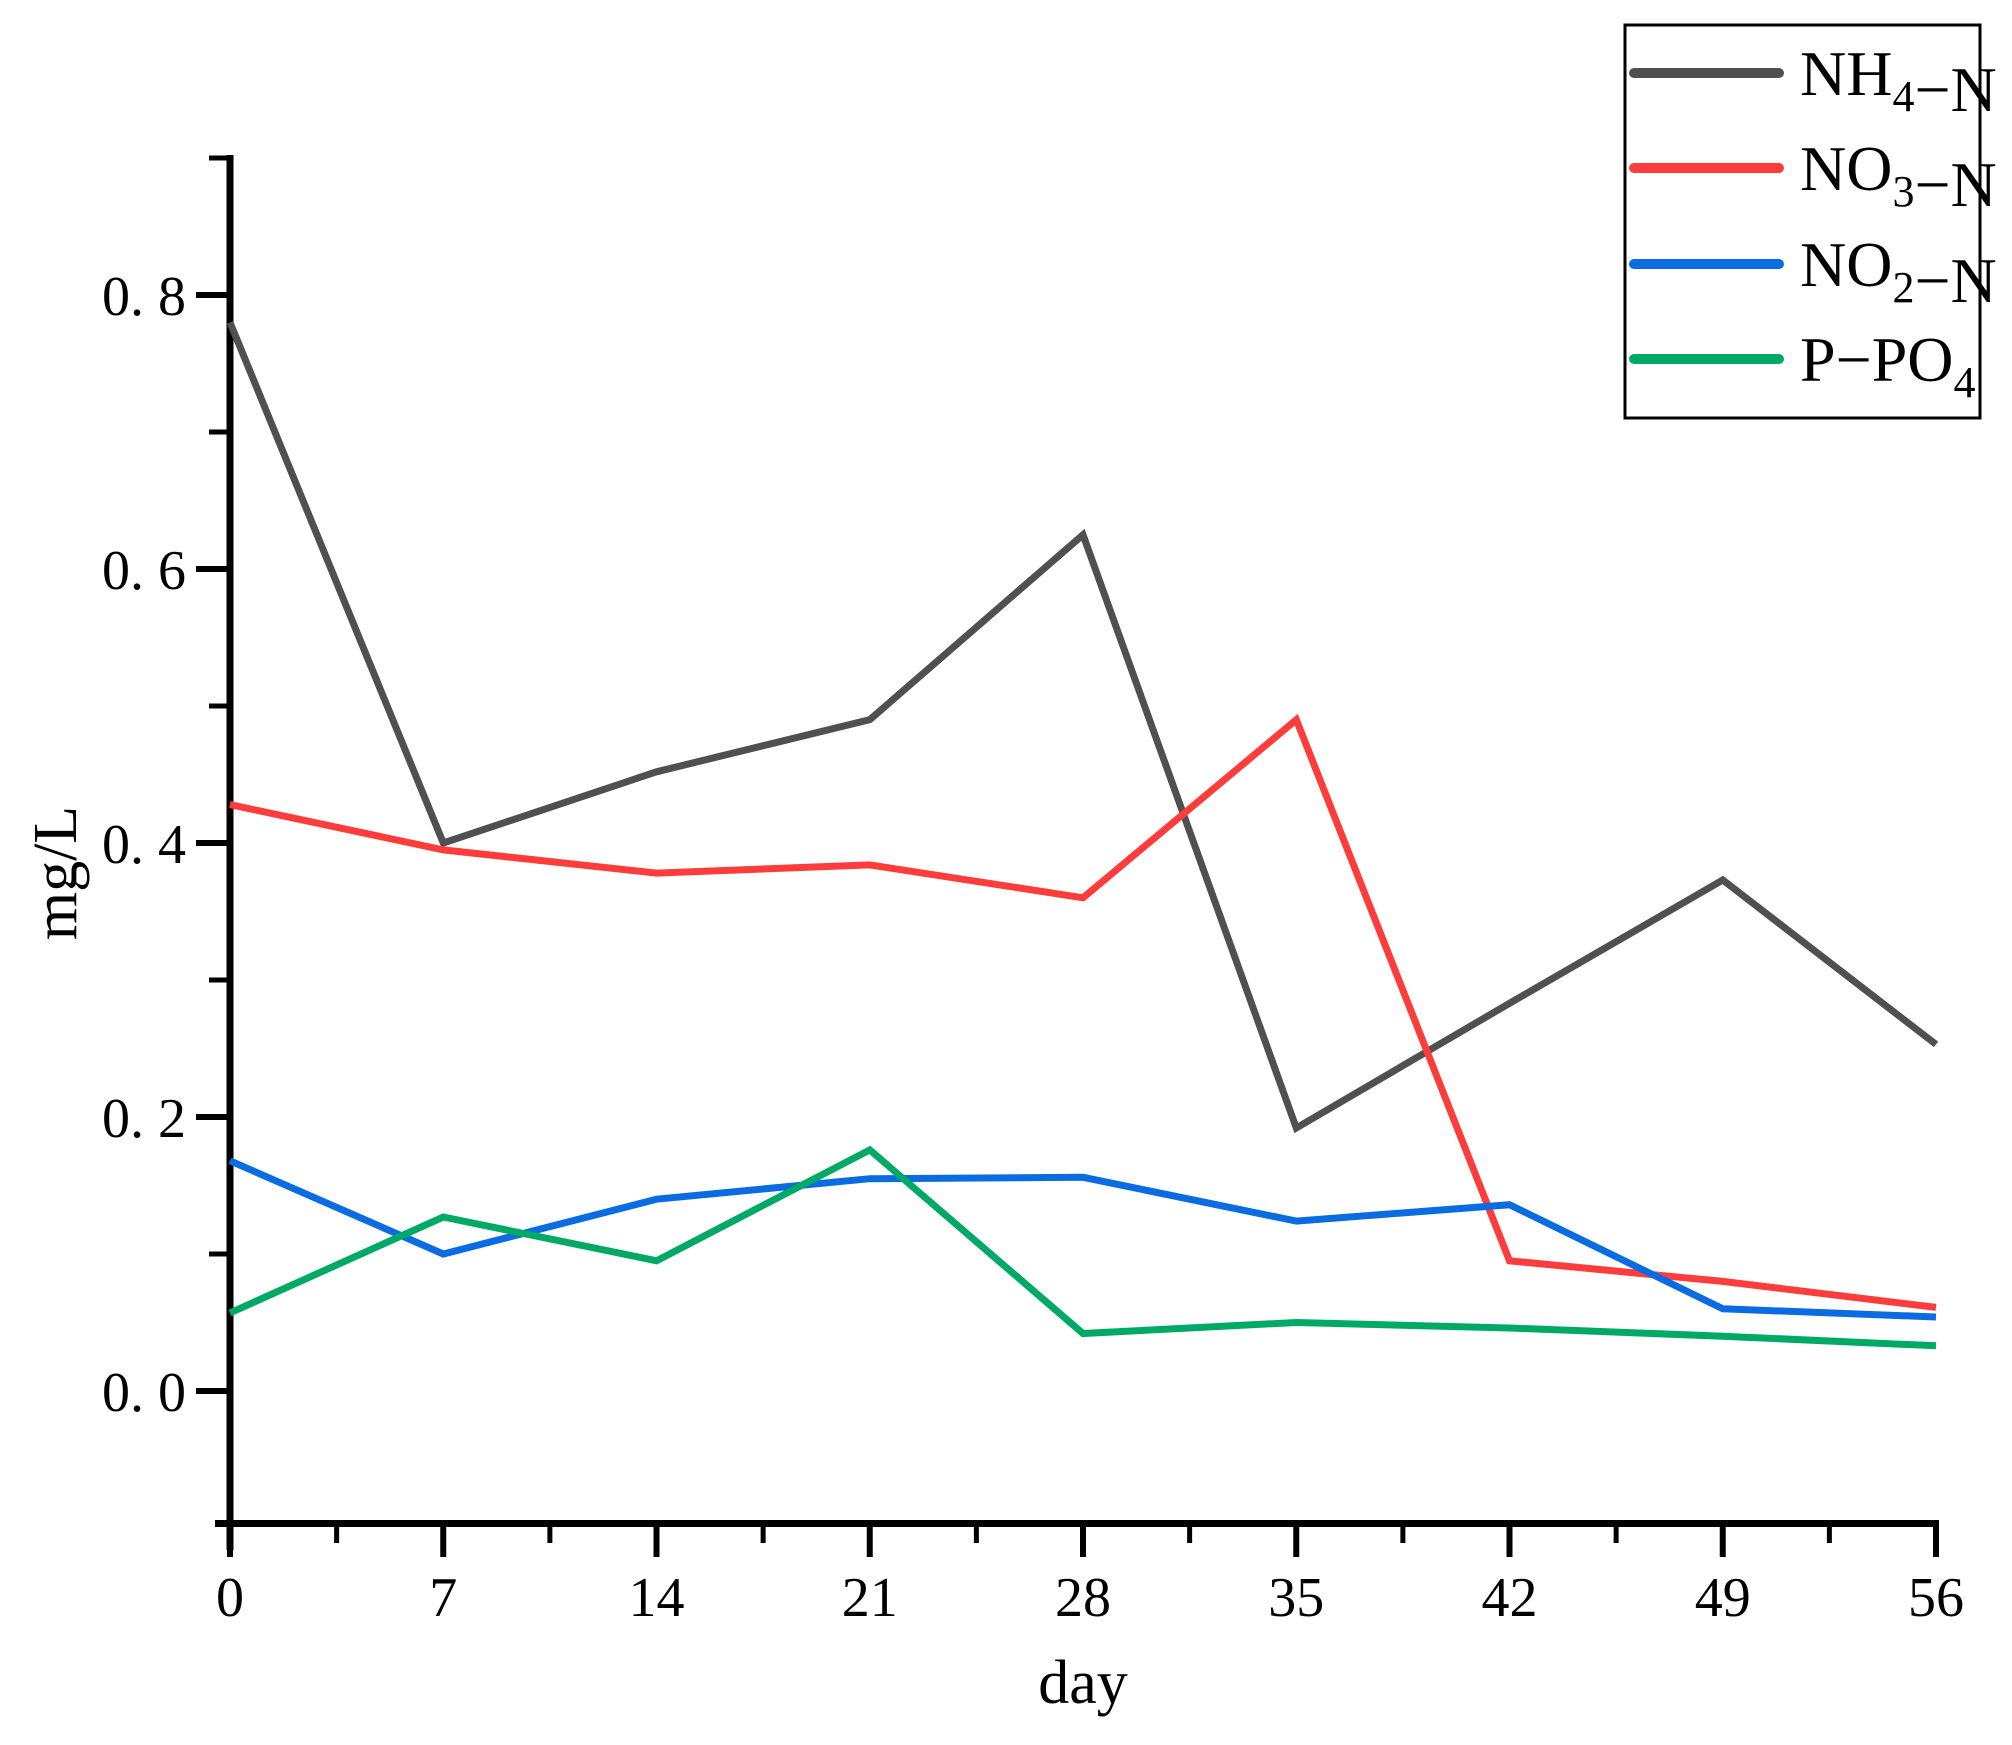 Image resolution: width=2012 pixels, height=1745 pixels. Describe the element at coordinates (1083, 1598) in the screenshot. I see `x-tick-label: 28` at that location.